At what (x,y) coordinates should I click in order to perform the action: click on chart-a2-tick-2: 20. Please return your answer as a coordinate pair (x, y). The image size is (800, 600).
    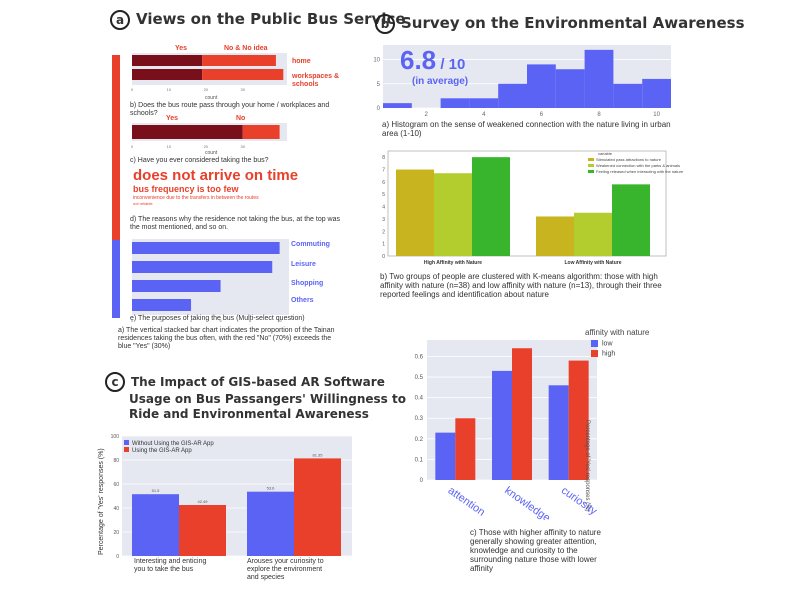
    Looking at the image, I should click on (206, 146).